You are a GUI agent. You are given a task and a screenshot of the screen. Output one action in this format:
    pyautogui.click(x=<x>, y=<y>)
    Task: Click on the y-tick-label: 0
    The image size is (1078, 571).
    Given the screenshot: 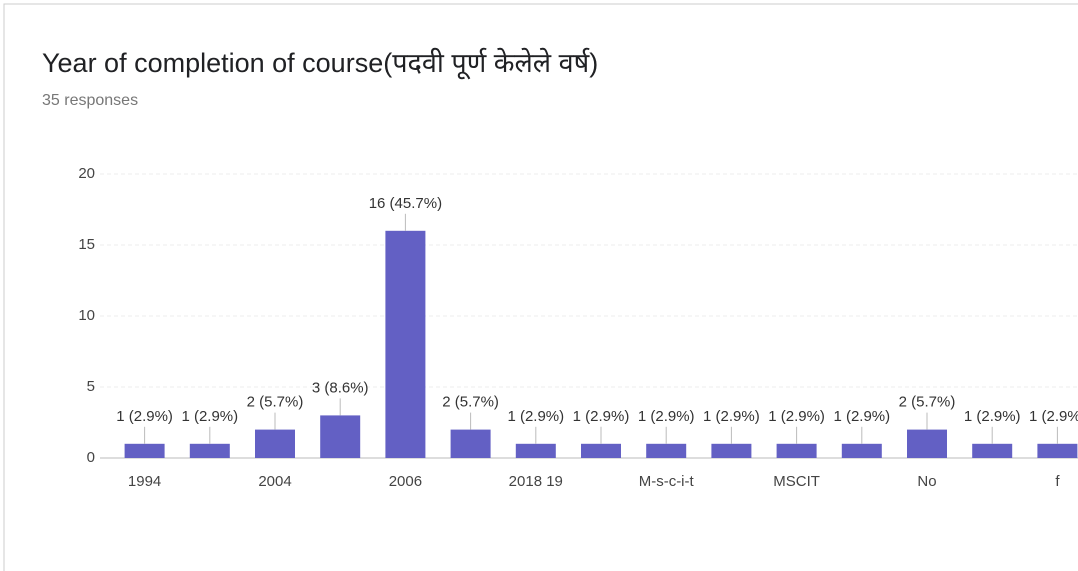 What is the action you would take?
    pyautogui.click(x=91, y=457)
    